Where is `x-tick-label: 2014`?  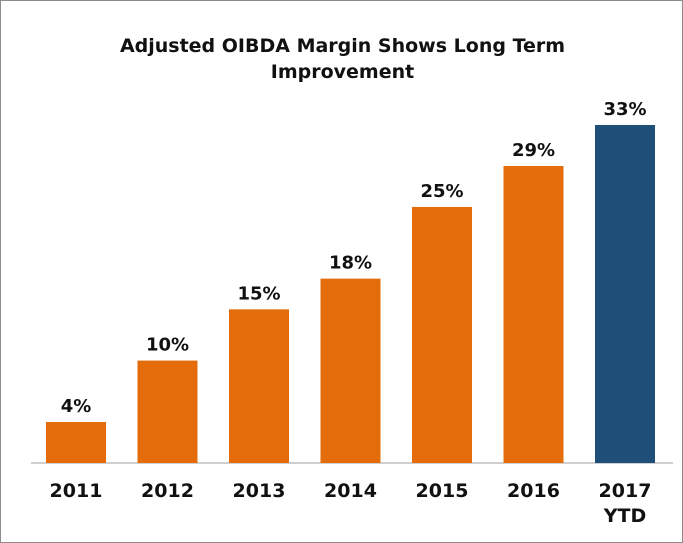 x-tick-label: 2014 is located at coordinates (350, 491).